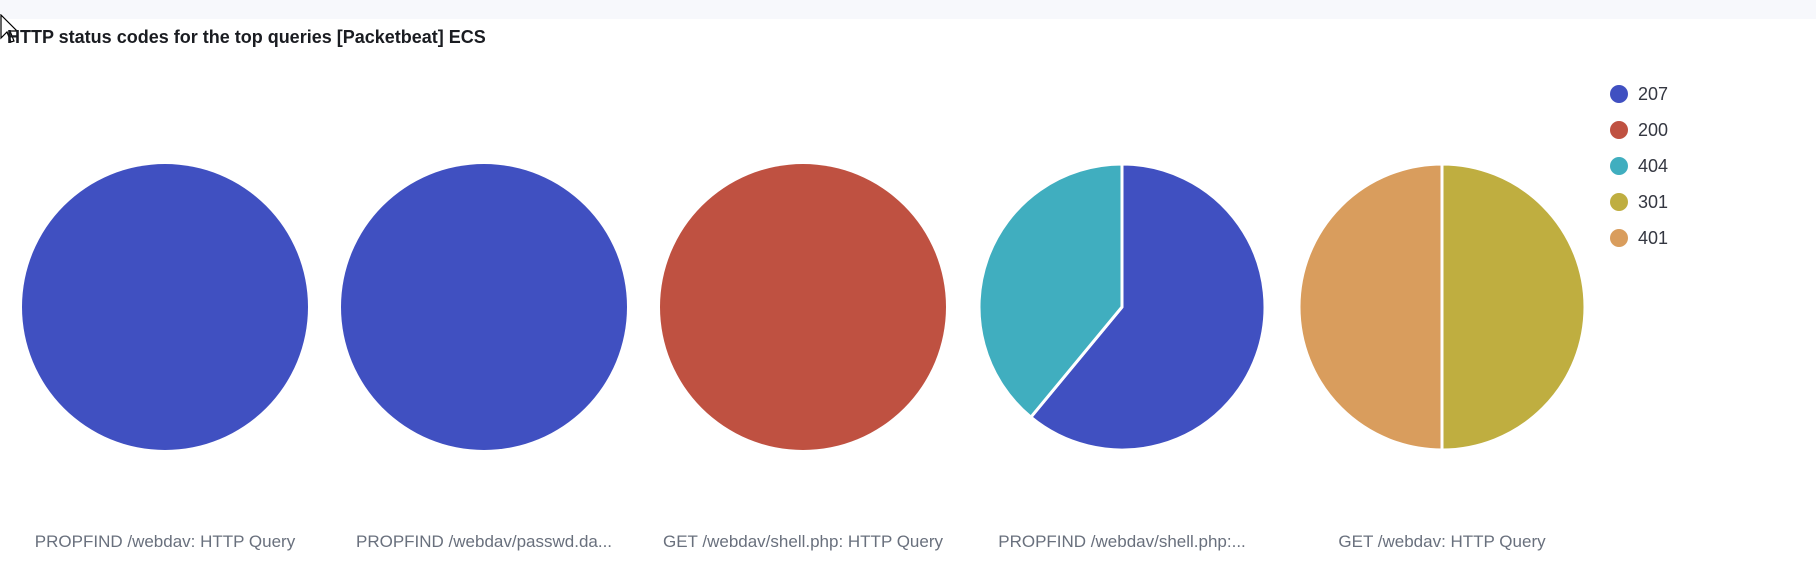 The height and width of the screenshot is (580, 1816). What do you see at coordinates (1653, 93) in the screenshot?
I see `legend-label-207: 207` at bounding box center [1653, 93].